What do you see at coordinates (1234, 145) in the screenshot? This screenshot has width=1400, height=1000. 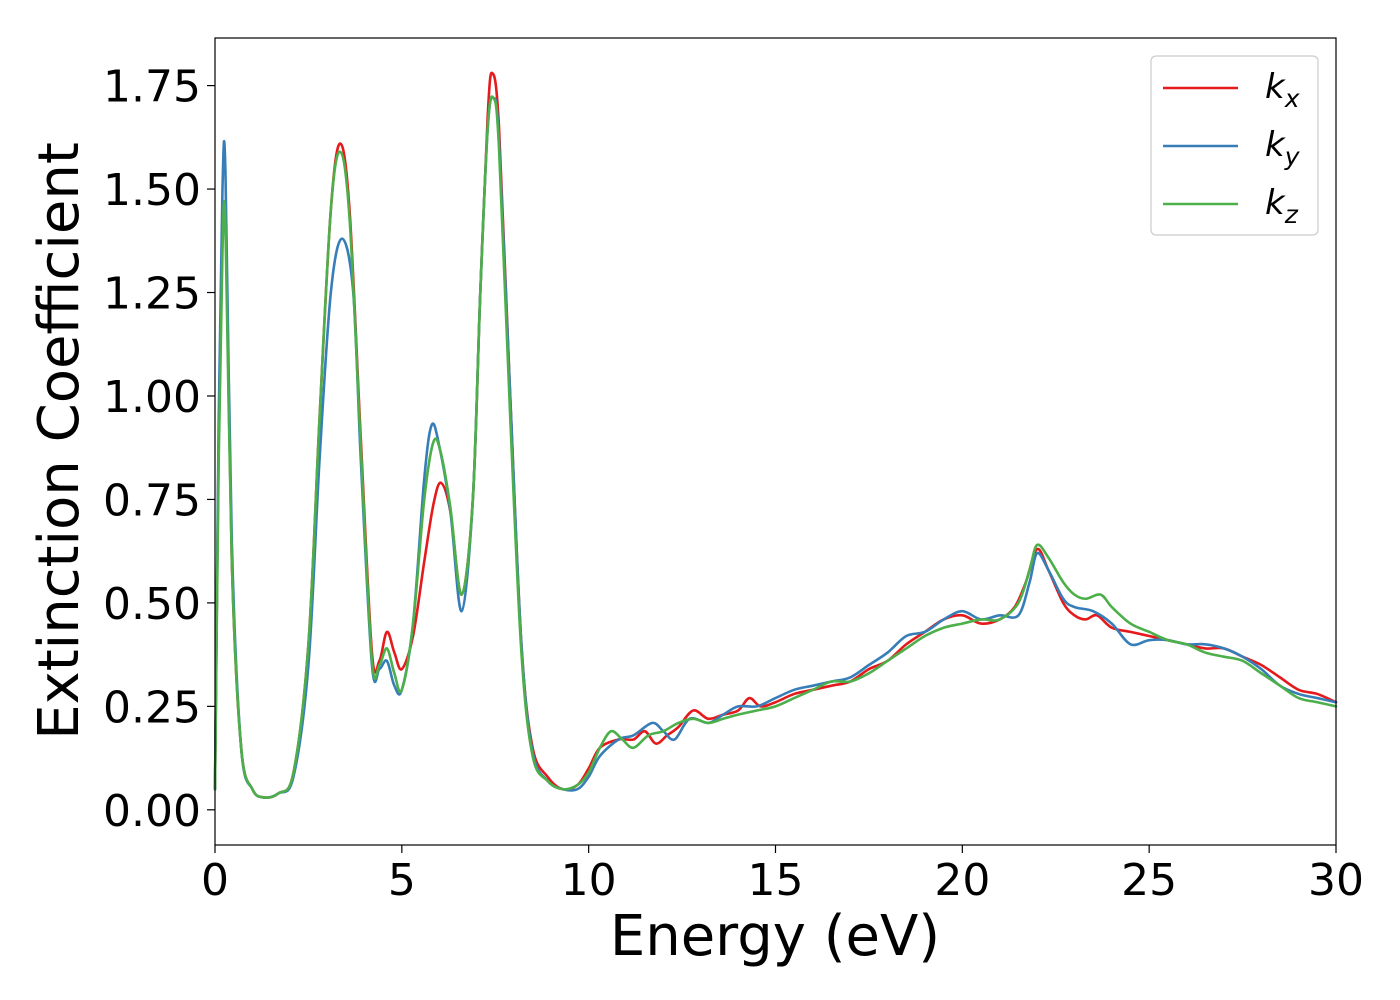 I see `legend: kx ky kz` at bounding box center [1234, 145].